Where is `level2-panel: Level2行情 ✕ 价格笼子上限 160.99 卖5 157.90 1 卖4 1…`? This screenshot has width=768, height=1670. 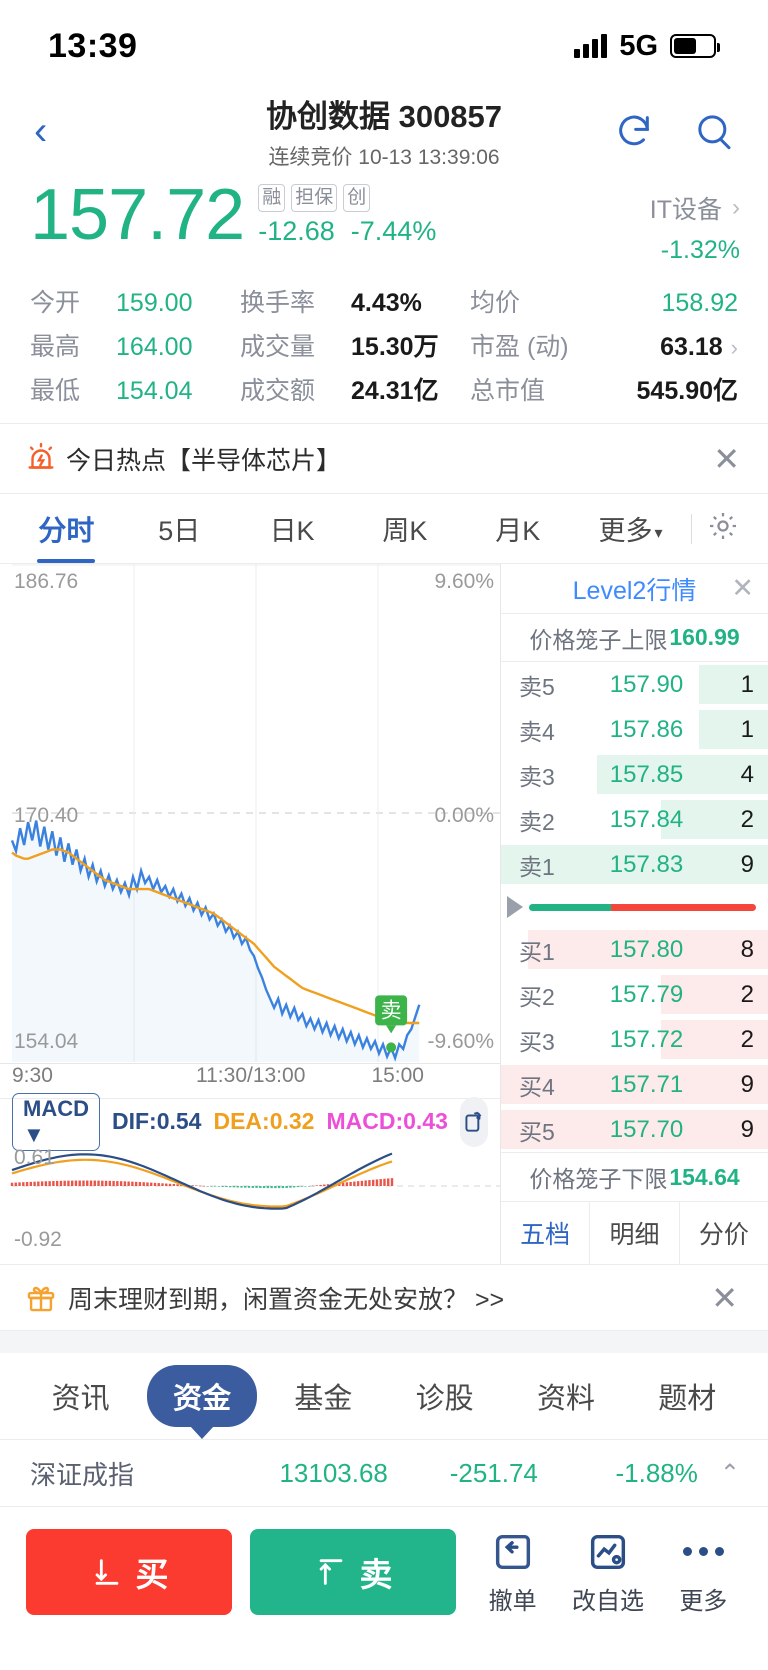
level2-panel: Level2行情 ✕ 价格笼子上限 160.99 卖5 157.90 1 卖4 1… is located at coordinates (634, 914).